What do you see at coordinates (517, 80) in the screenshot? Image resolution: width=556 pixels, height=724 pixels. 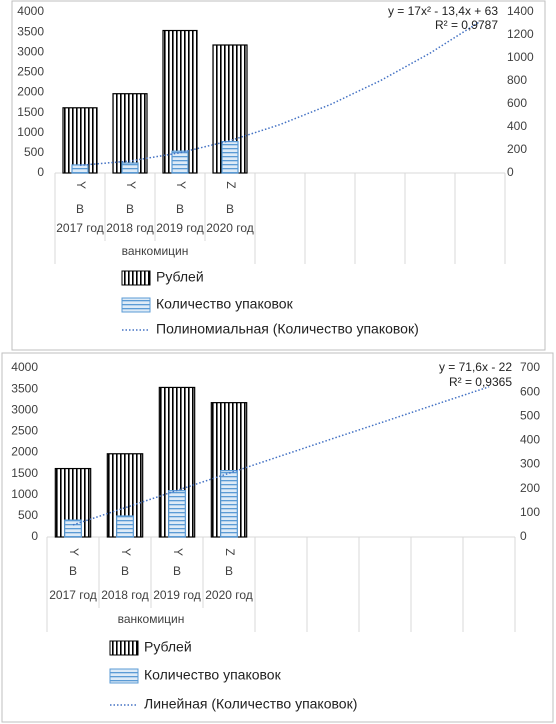 I see `y2-tick-label: 800` at bounding box center [517, 80].